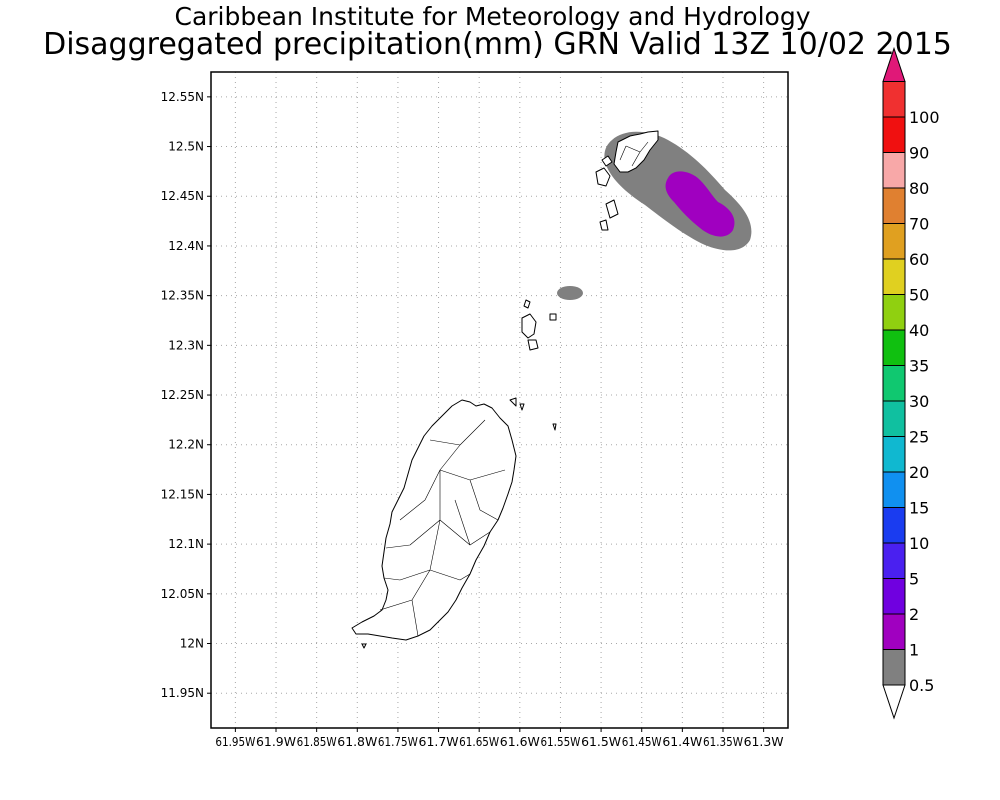 This screenshot has height=800, width=1000. I want to click on precip-area-0.5mm-south, so click(570, 293).